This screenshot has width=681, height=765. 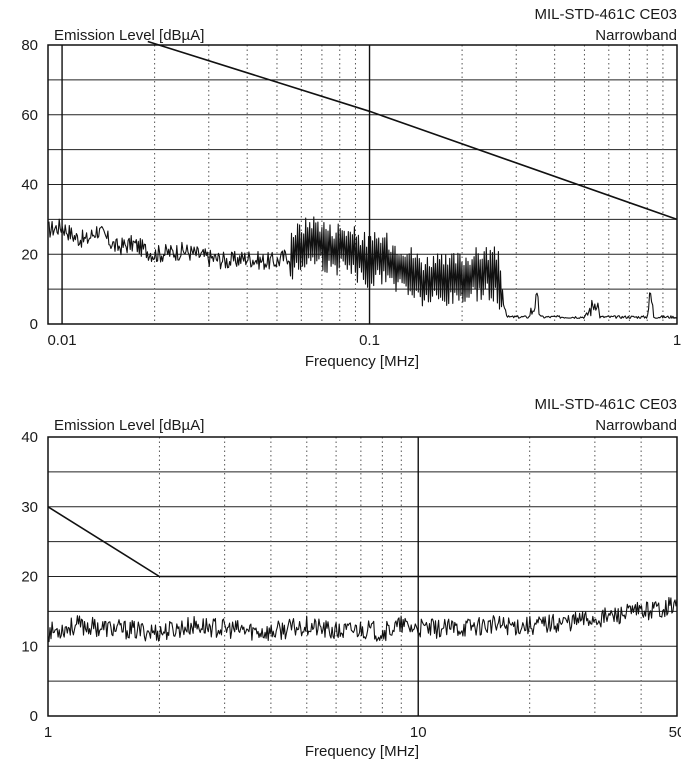 What do you see at coordinates (362, 361) in the screenshot?
I see `chart-1-x-axis-label: Frequency [MHz]` at bounding box center [362, 361].